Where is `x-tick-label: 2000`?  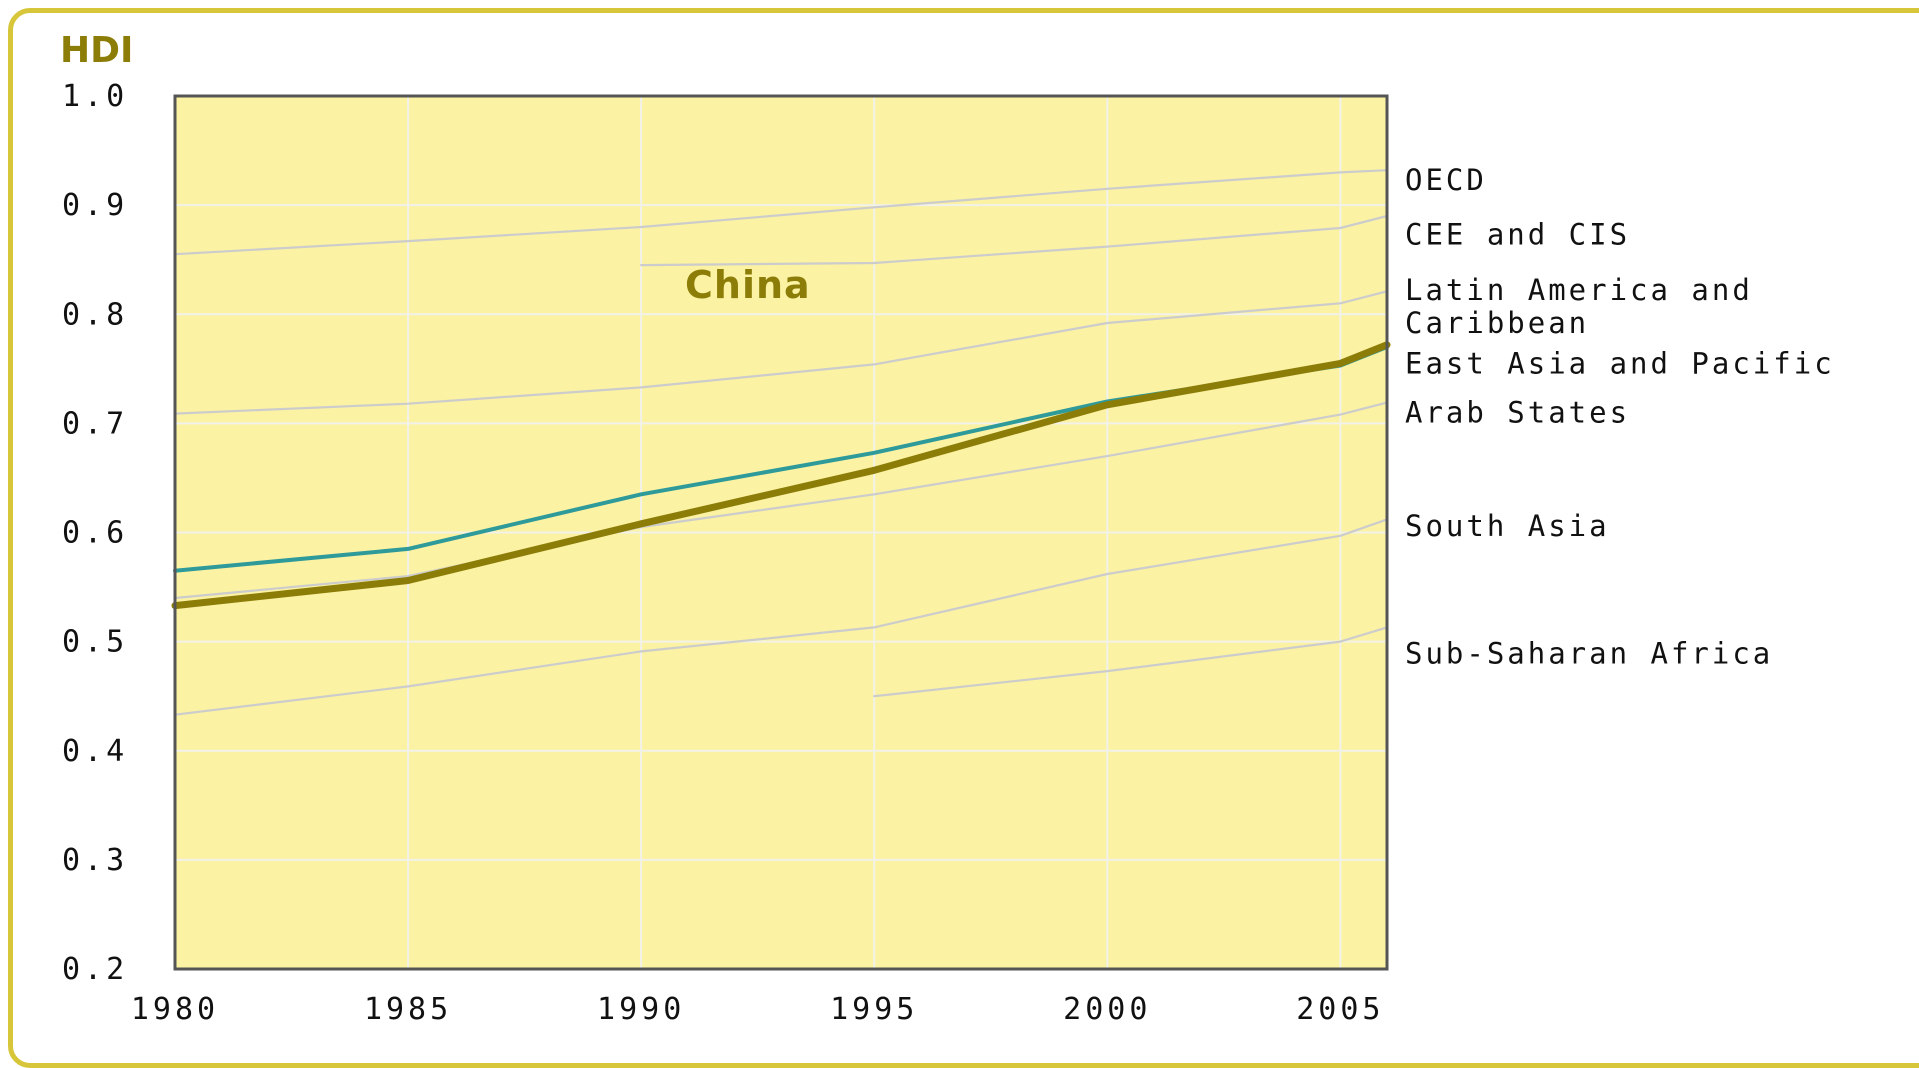 x-tick-label: 2000 is located at coordinates (1107, 1009).